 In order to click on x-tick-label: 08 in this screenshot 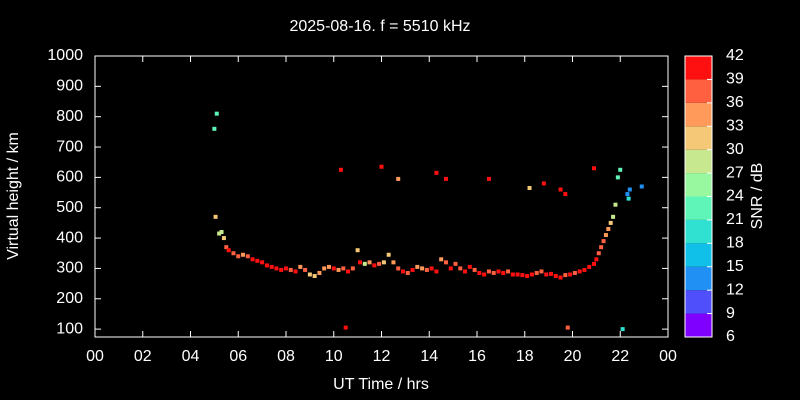, I will do `click(286, 356)`.